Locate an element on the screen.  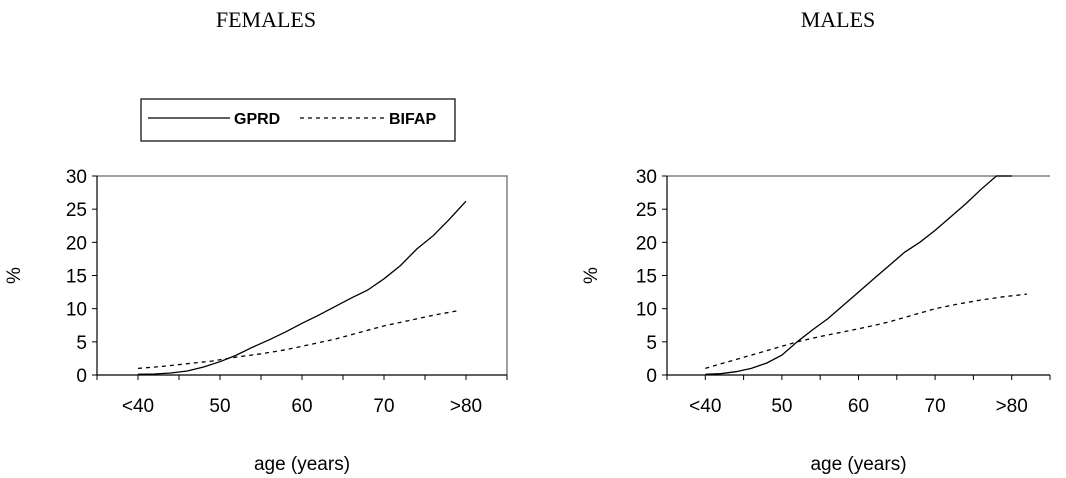
females-x-tick-label: 60 is located at coordinates (301, 406).